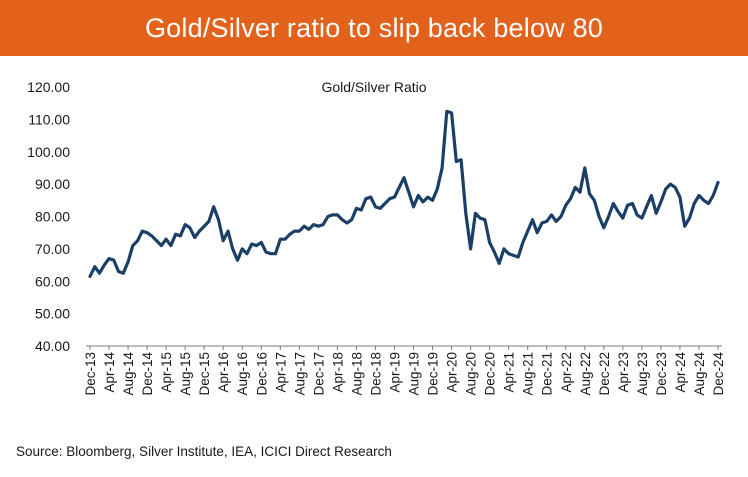 The image size is (748, 477). I want to click on x-tick-label: Apr-23, so click(623, 372).